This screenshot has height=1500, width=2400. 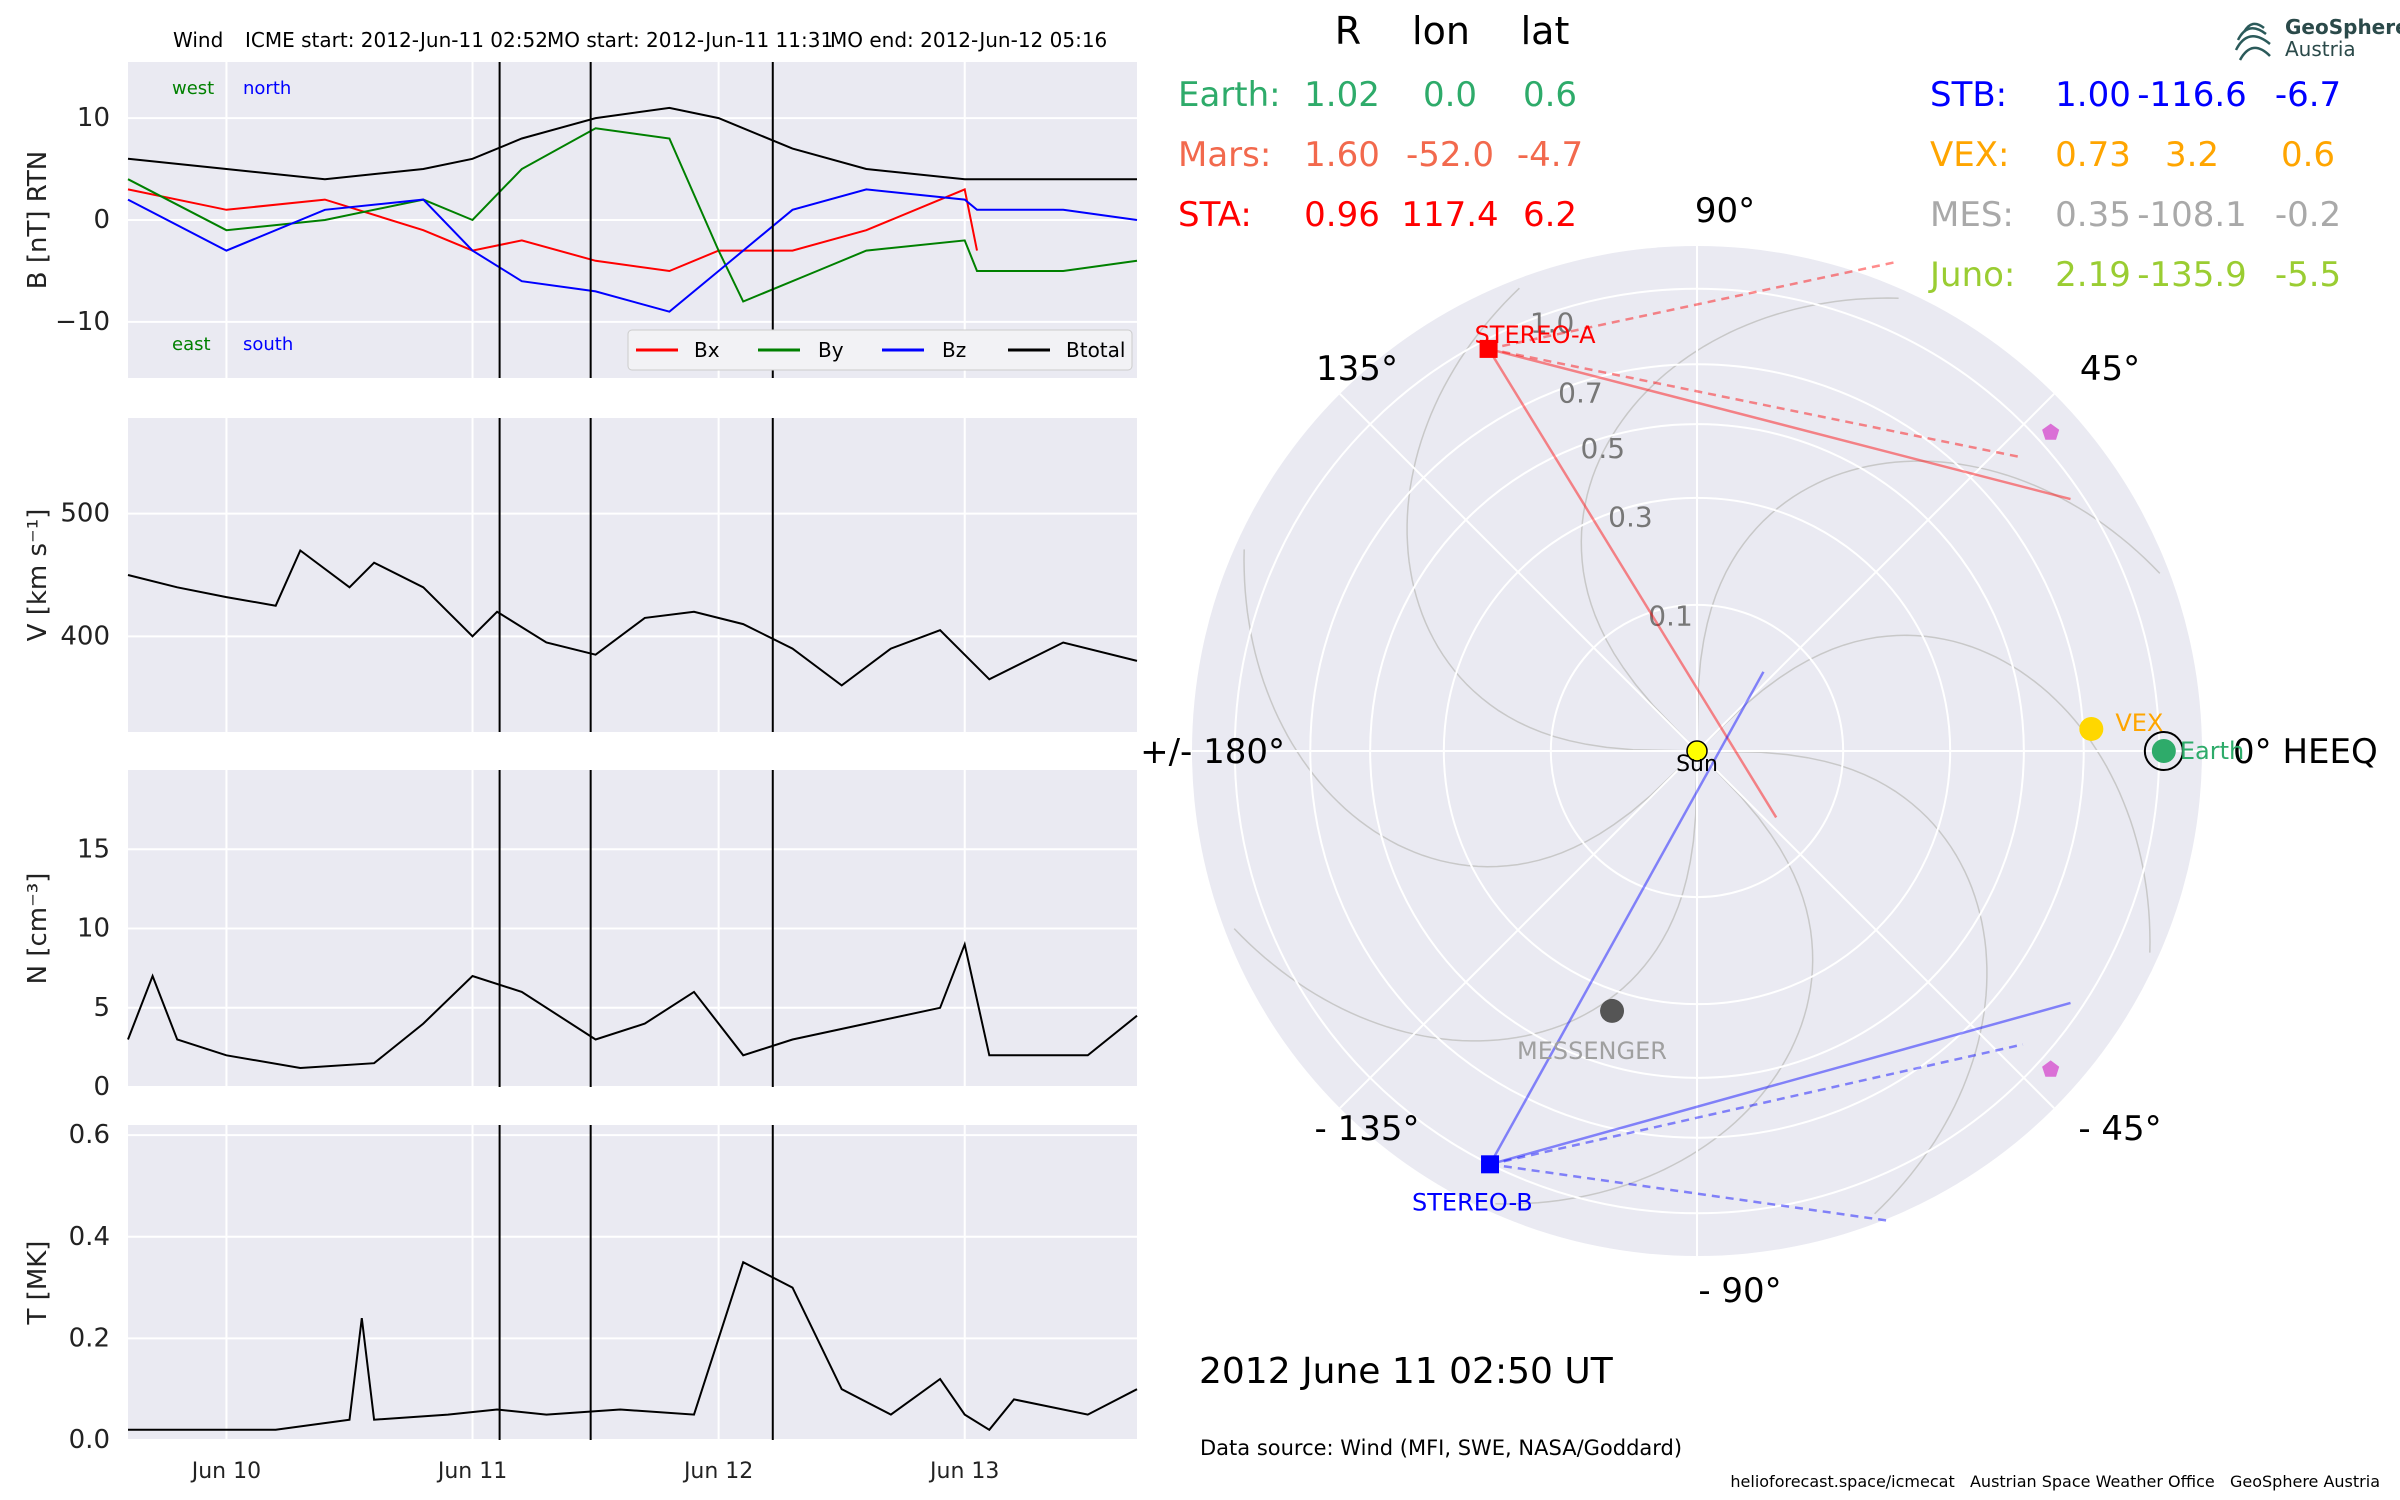 I want to click on y-tick-label: −10, so click(x=82, y=322).